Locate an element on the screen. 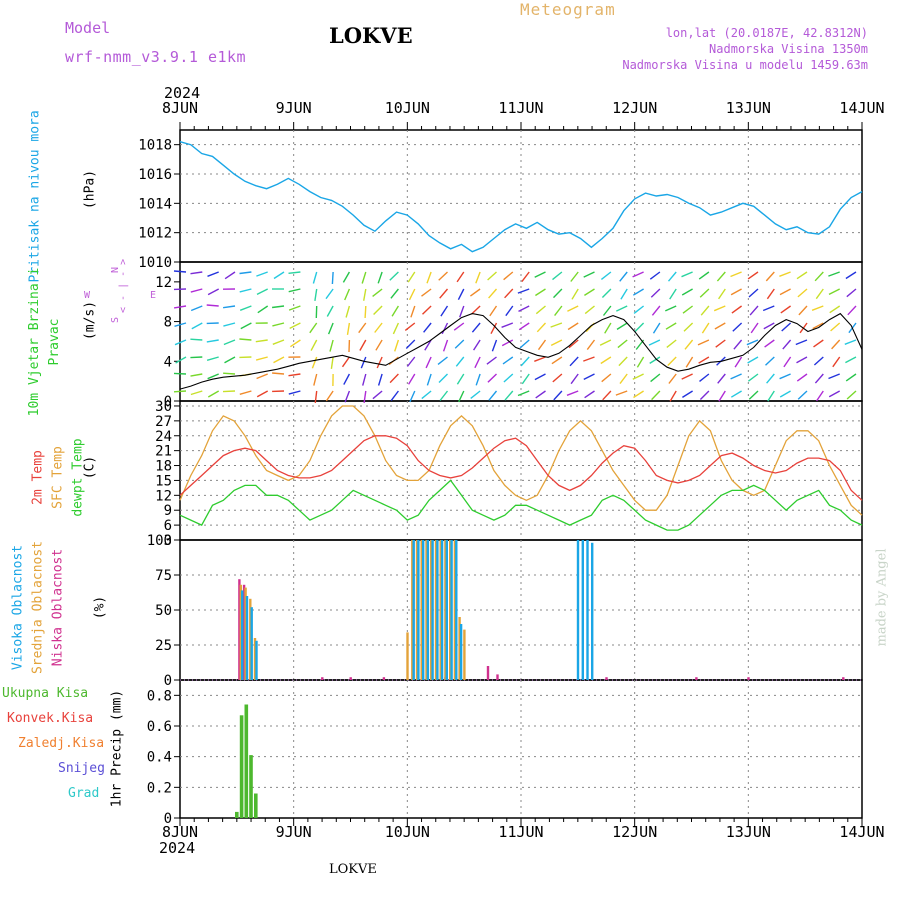 The height and width of the screenshot is (900, 900). cloud-y-tick-label: 0 is located at coordinates (168, 681).